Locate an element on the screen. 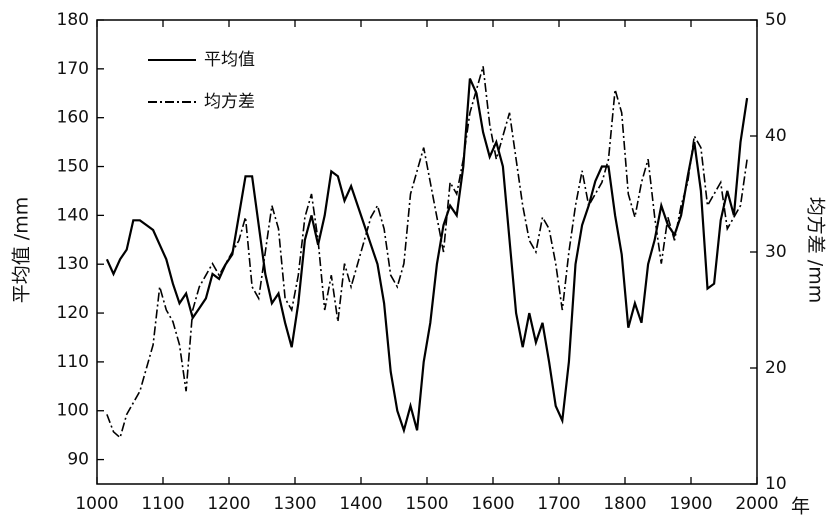 The width and height of the screenshot is (832, 519). y-tick-label: 140 is located at coordinates (73, 215).